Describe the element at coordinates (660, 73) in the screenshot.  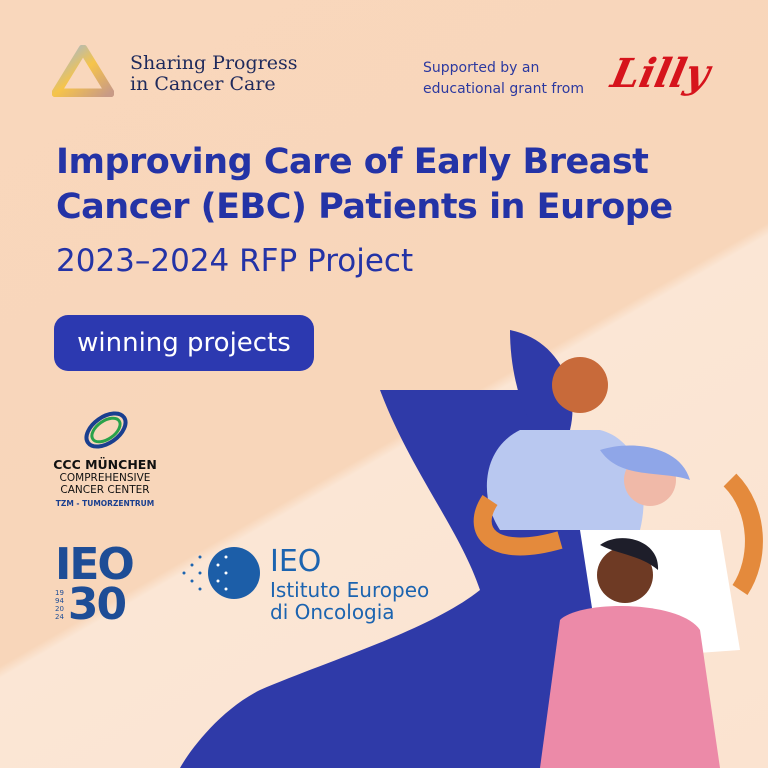
I see `lilly-logo: Lilly` at that location.